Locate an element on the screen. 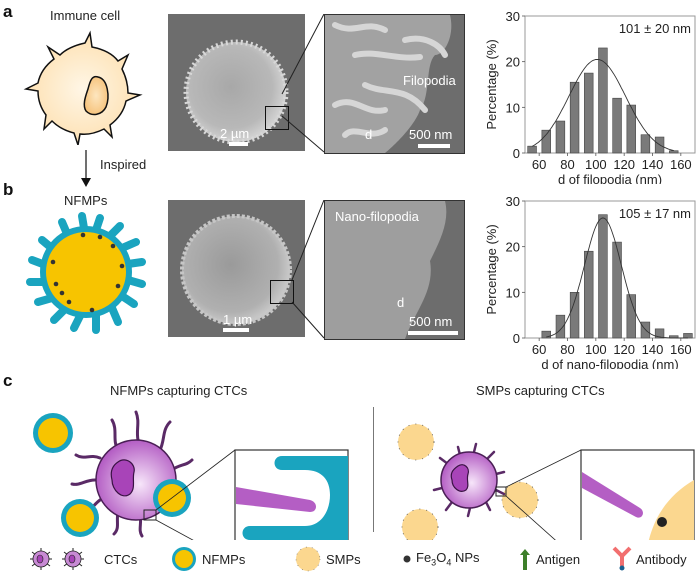 The height and width of the screenshot is (584, 700). sem-nano-filopodia-graphic is located at coordinates (386, 270).